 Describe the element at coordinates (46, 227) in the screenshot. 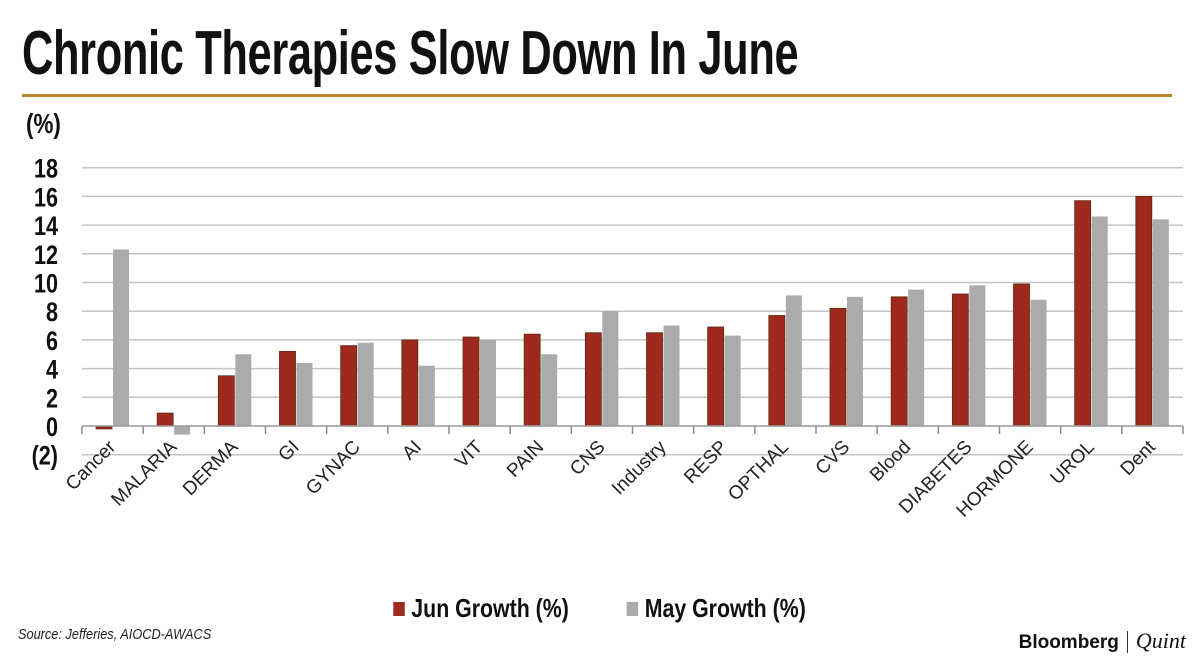

I see `y-tick-label: 14` at that location.